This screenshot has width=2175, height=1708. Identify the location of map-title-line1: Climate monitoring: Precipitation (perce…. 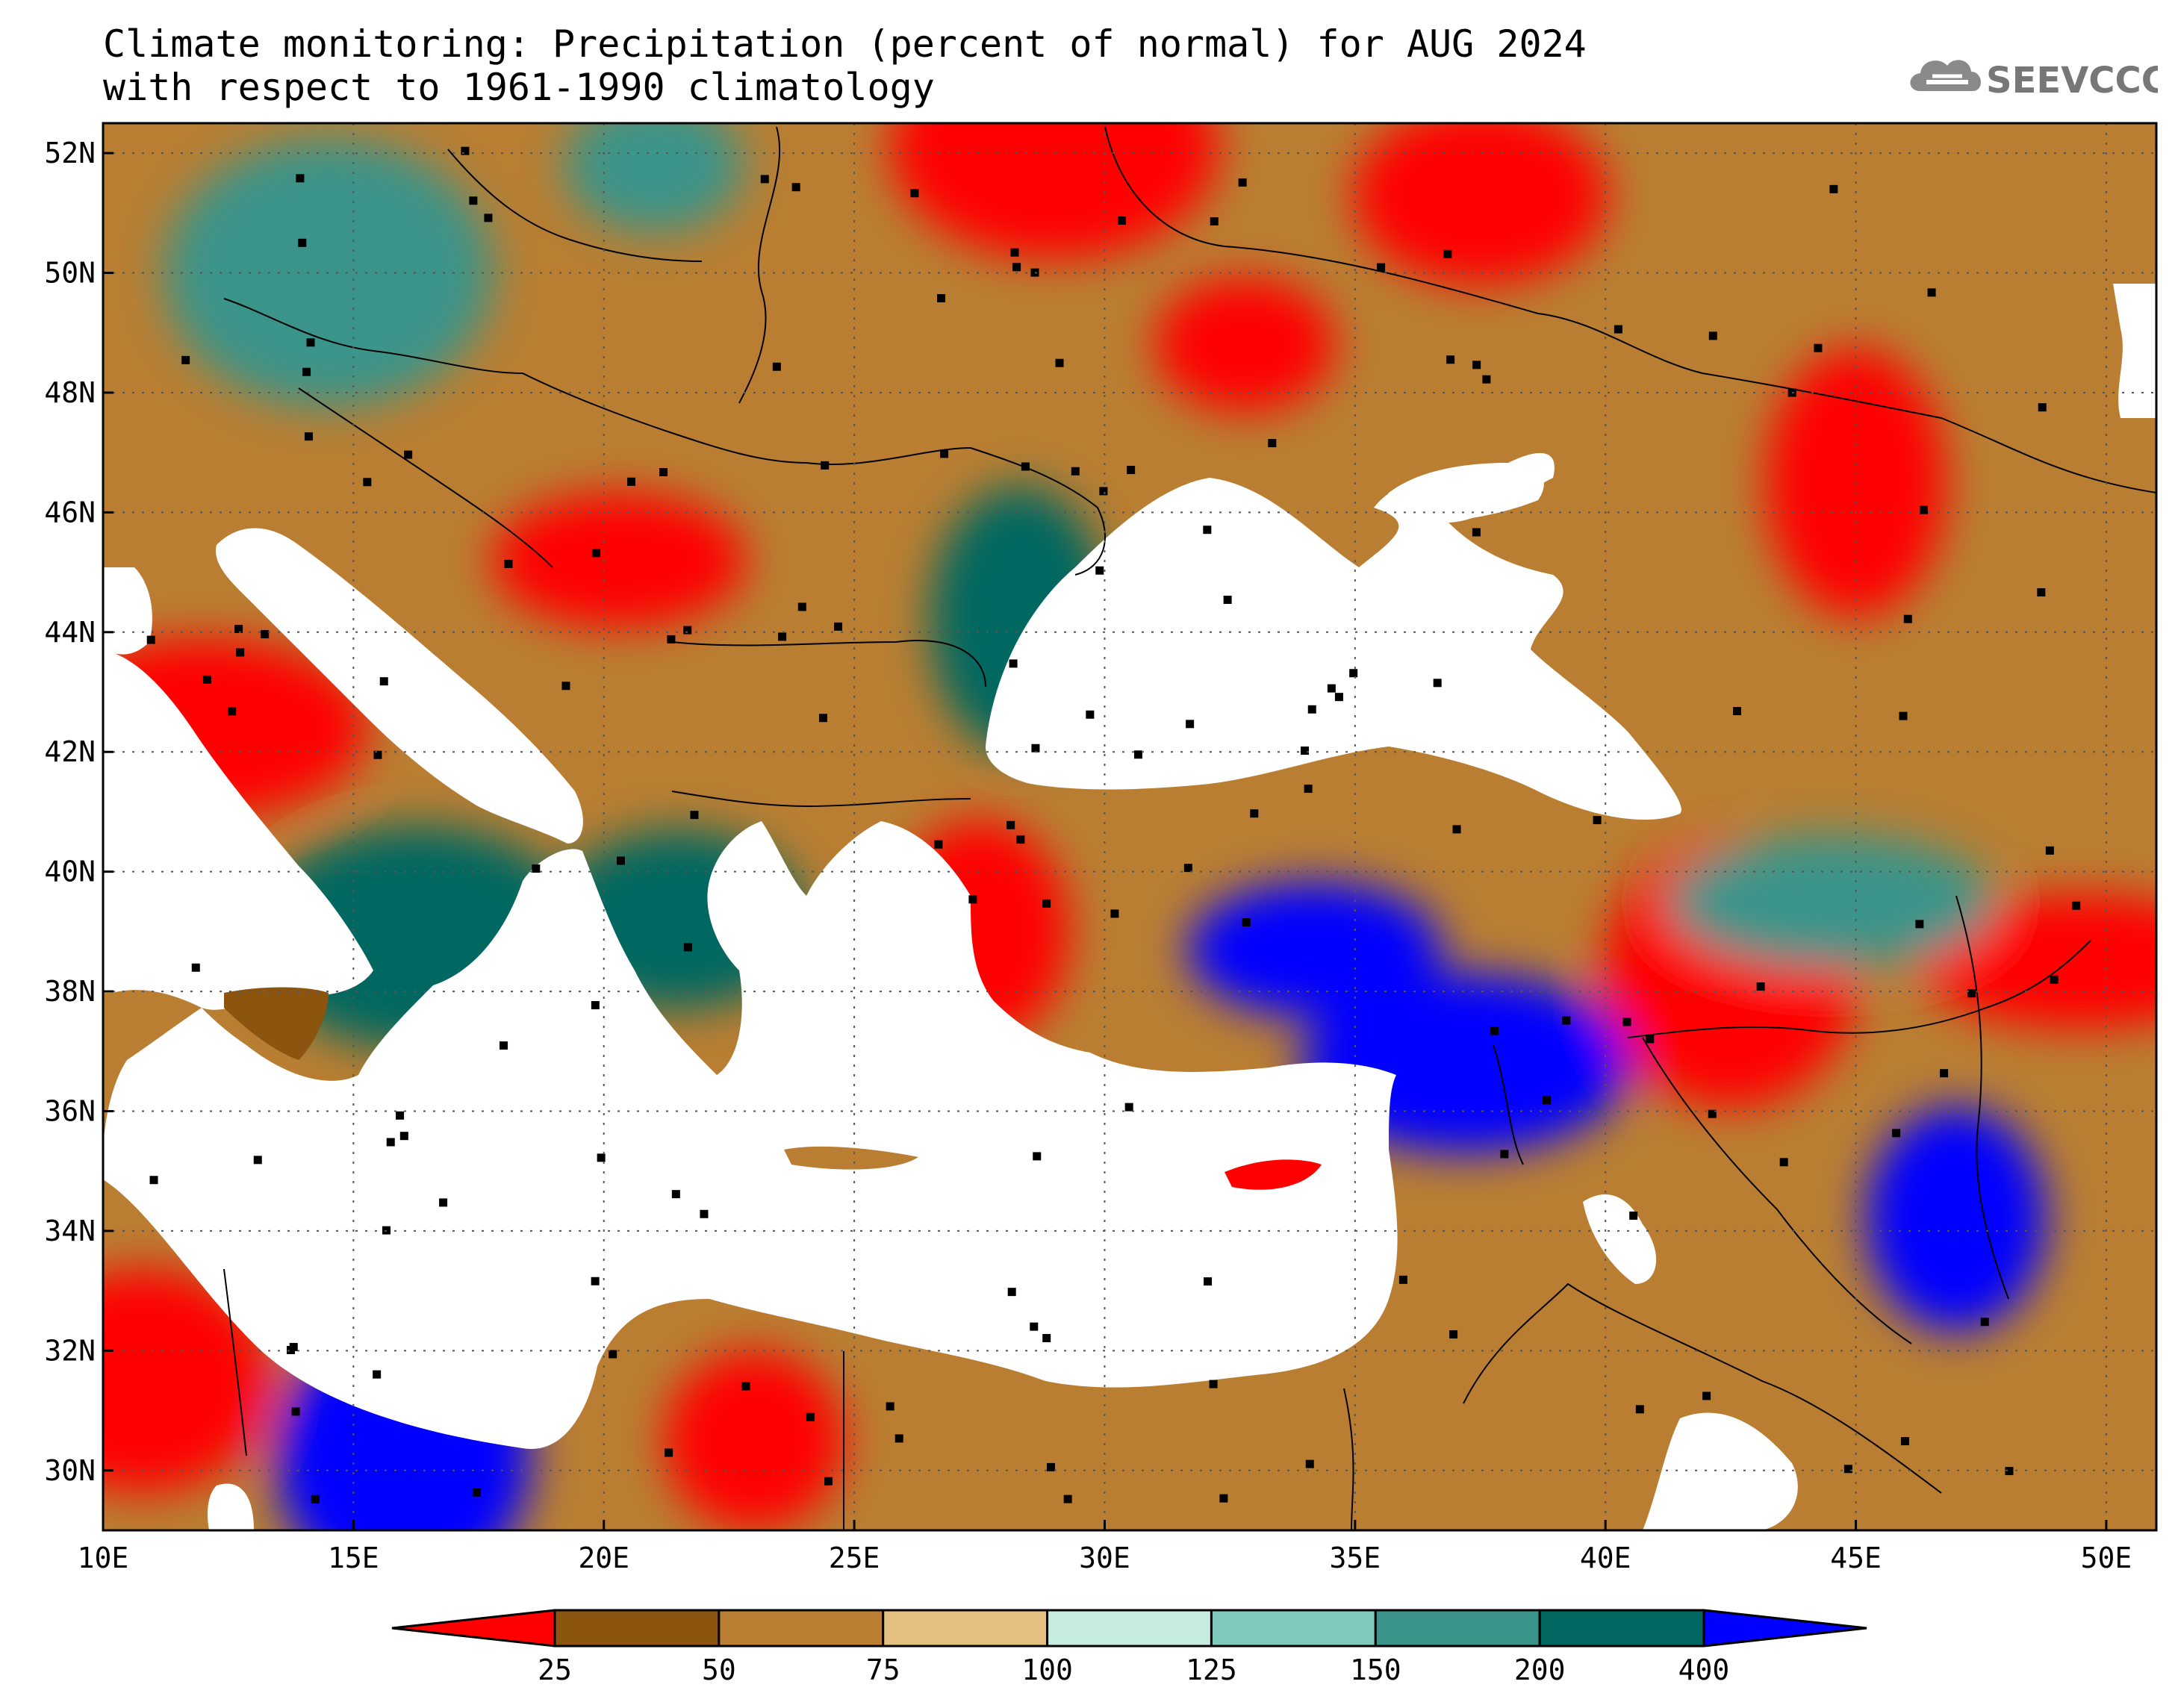
(845, 44).